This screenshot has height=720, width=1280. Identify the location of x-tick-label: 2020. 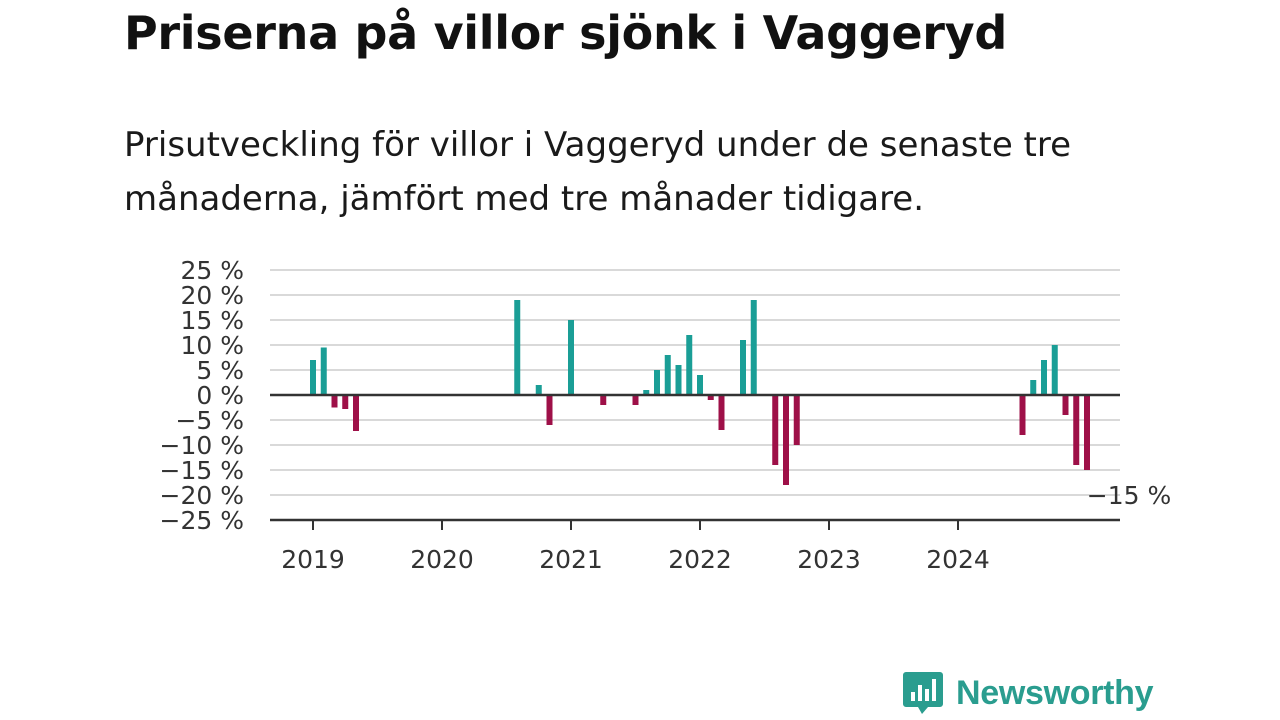
(442, 559).